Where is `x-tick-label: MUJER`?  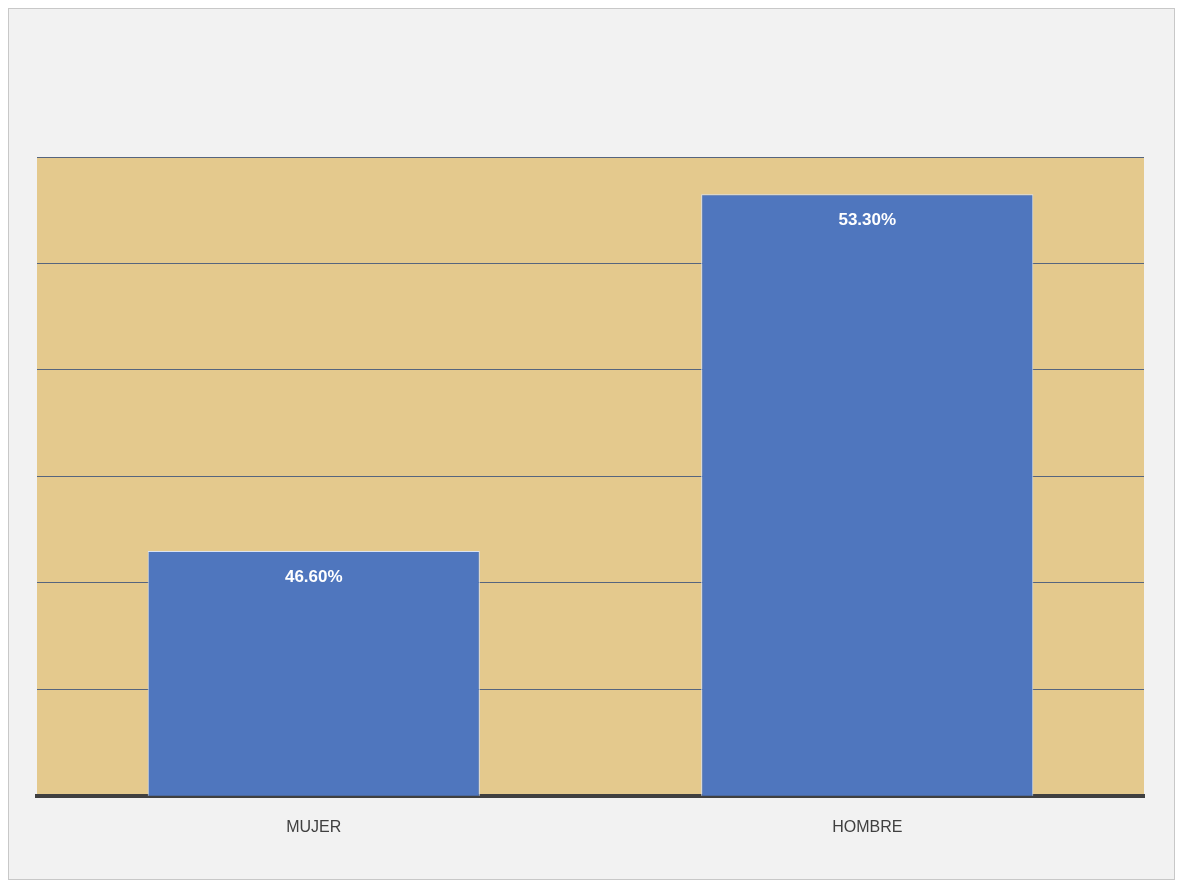 x-tick-label: MUJER is located at coordinates (314, 826).